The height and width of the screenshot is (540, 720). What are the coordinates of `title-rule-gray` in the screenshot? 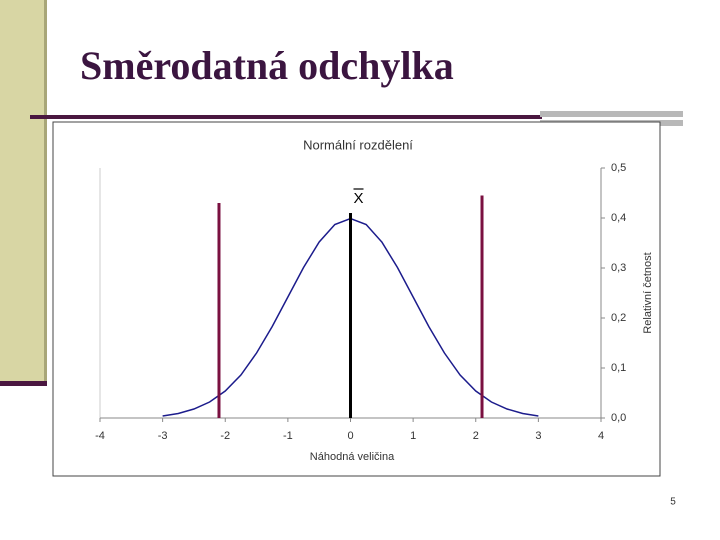 It's located at (611, 114).